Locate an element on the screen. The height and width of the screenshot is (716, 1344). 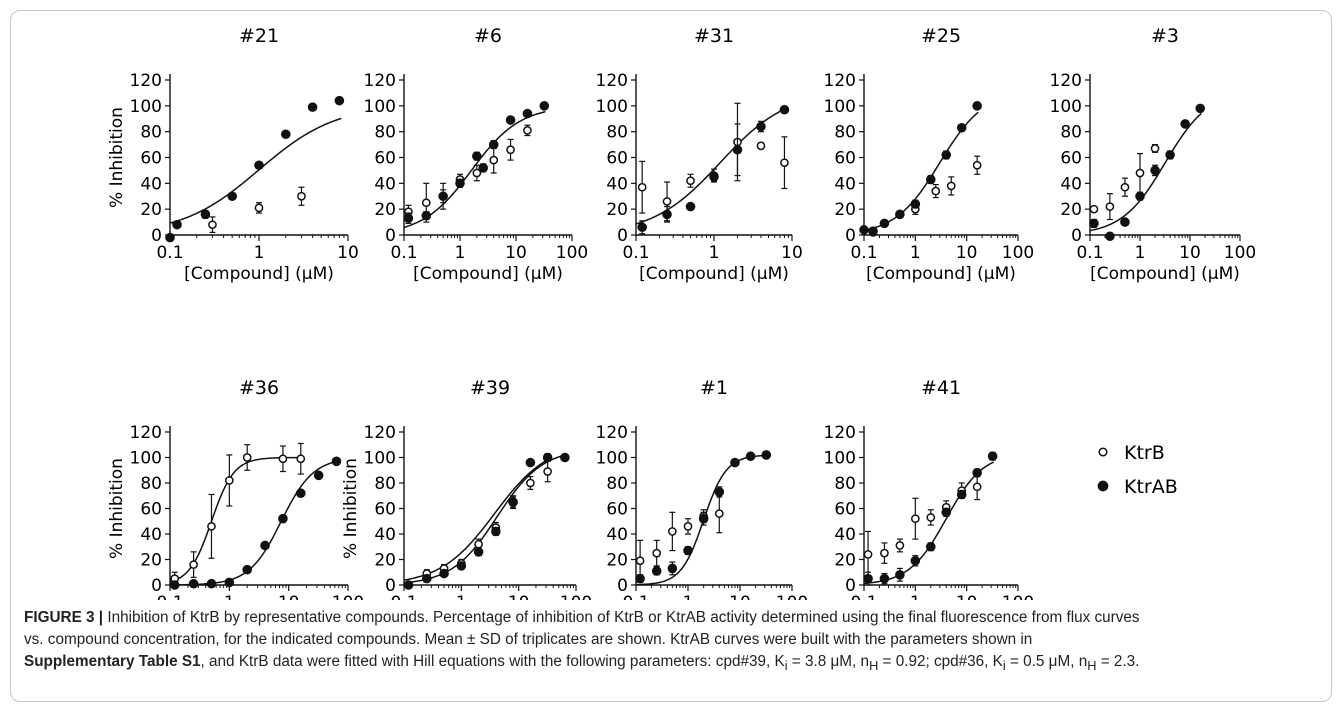
panel-title: #41 is located at coordinates (941, 388).